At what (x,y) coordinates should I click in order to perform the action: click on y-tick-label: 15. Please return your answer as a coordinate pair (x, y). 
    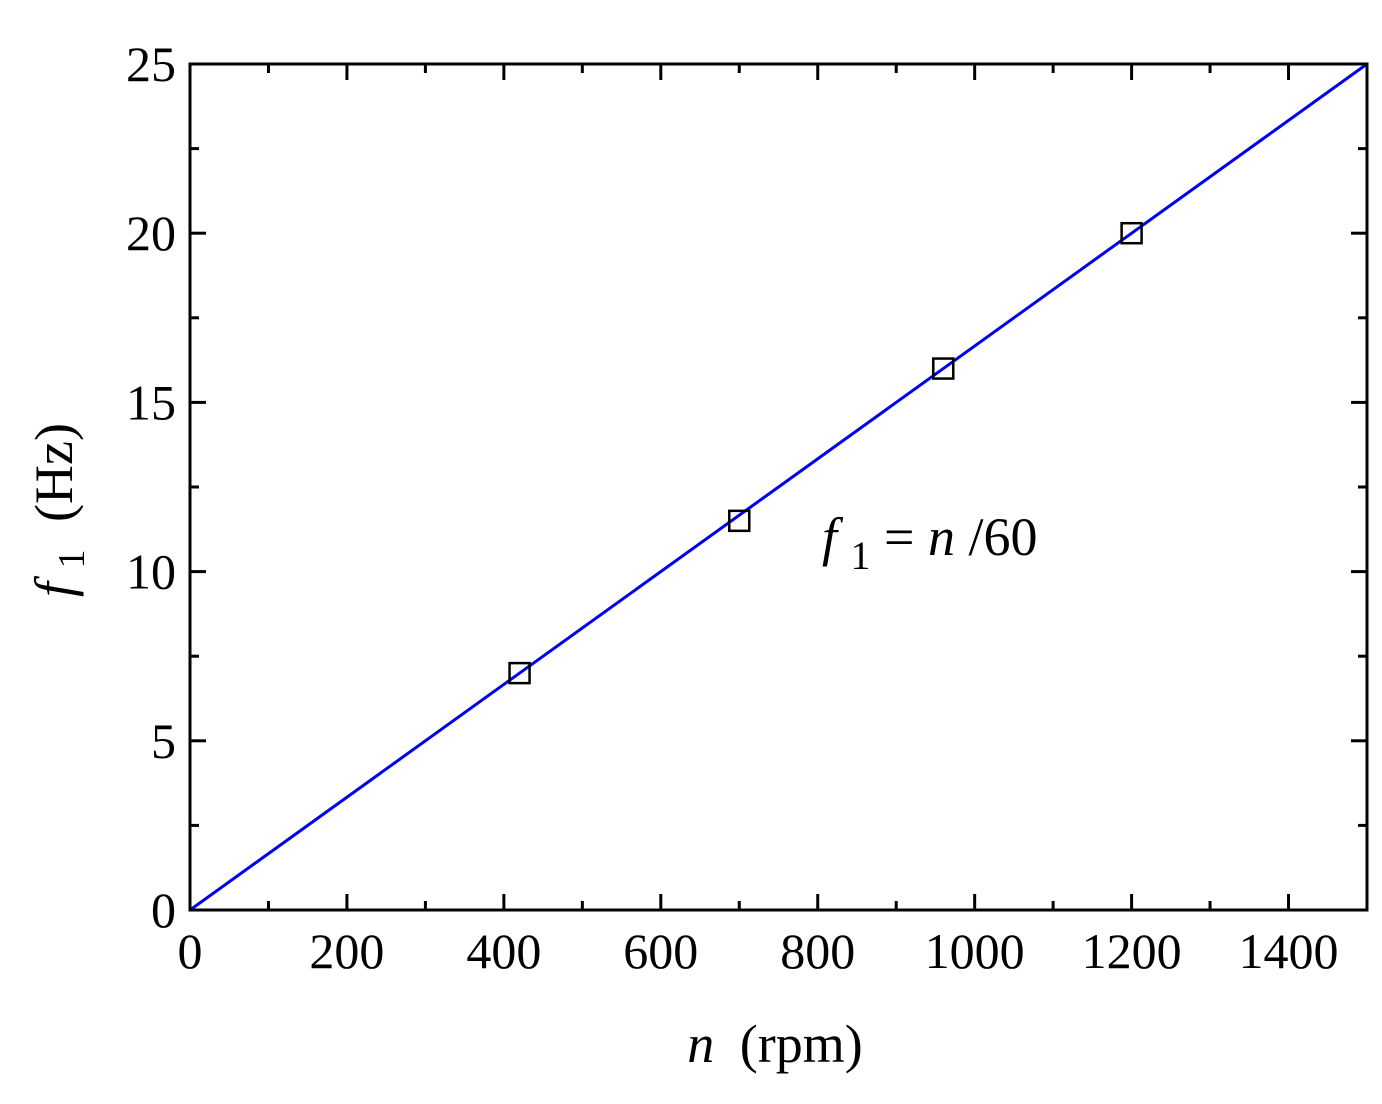
    Looking at the image, I should click on (151, 402).